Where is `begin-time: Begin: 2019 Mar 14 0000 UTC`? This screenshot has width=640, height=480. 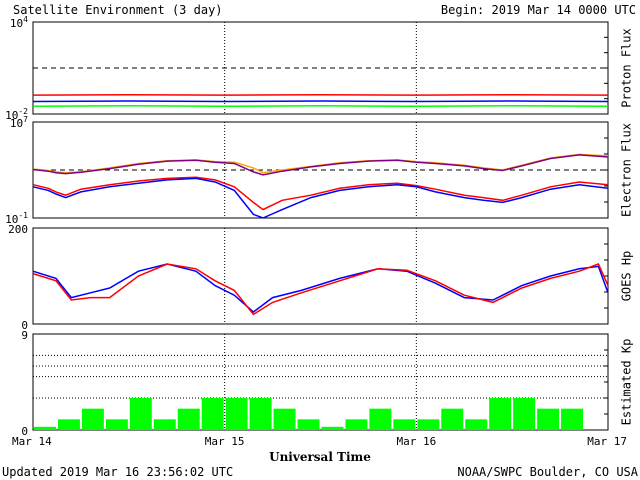
begin-time: Begin: 2019 Mar 14 0000 UTC is located at coordinates (538, 10).